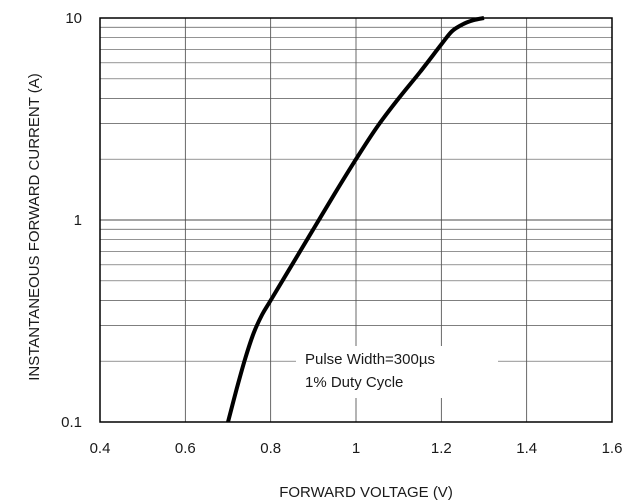 Image resolution: width=640 pixels, height=504 pixels. Describe the element at coordinates (100, 448) in the screenshot. I see `x-tick-label: 0.4` at that location.